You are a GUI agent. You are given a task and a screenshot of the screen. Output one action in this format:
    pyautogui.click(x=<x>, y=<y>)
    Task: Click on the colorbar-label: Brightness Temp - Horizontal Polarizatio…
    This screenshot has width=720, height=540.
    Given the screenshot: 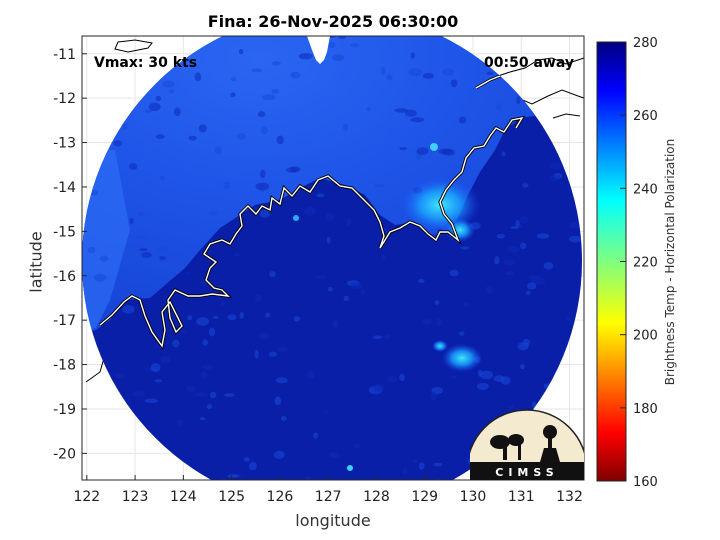 What is the action you would take?
    pyautogui.click(x=670, y=262)
    